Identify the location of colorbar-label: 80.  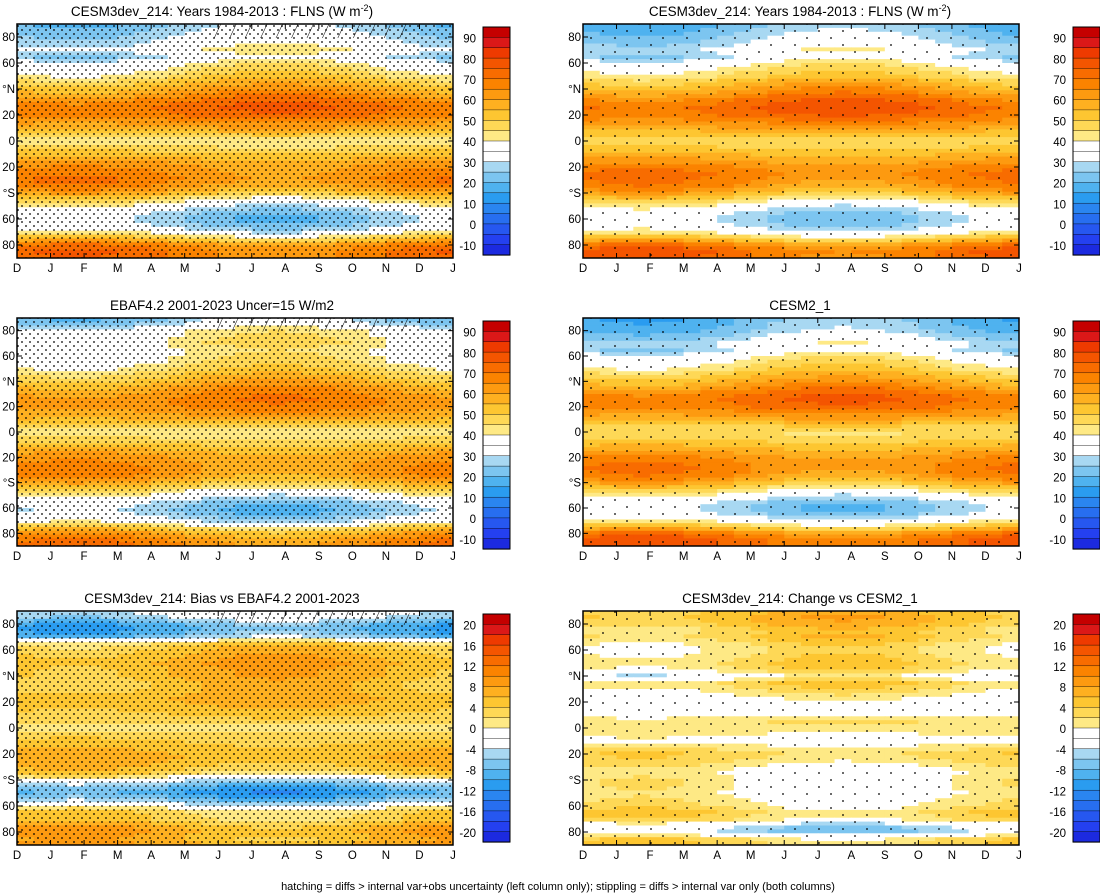
(469, 60).